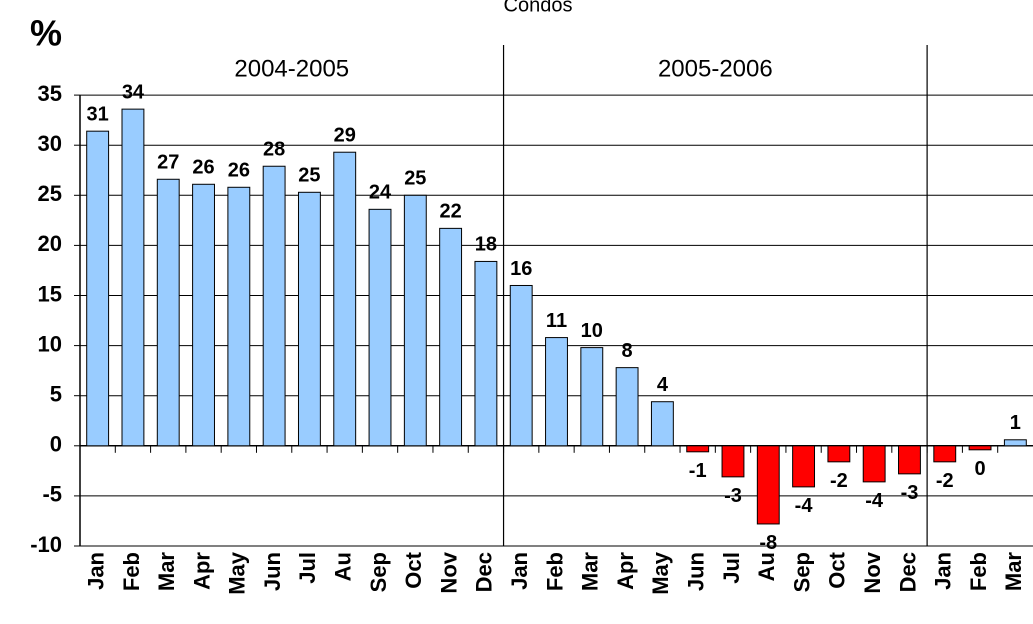 This screenshot has height=624, width=1033. What do you see at coordinates (556, 321) in the screenshot?
I see `data-label: 11` at bounding box center [556, 321].